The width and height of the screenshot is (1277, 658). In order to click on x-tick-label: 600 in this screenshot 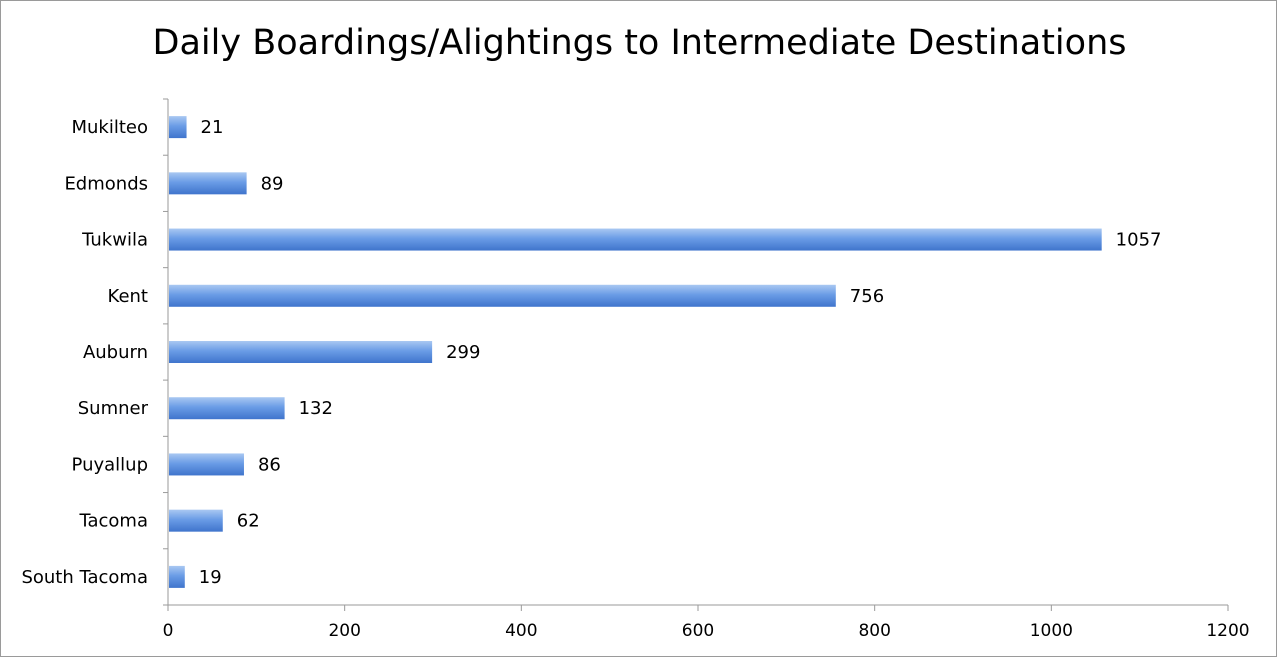, I will do `click(698, 631)`.